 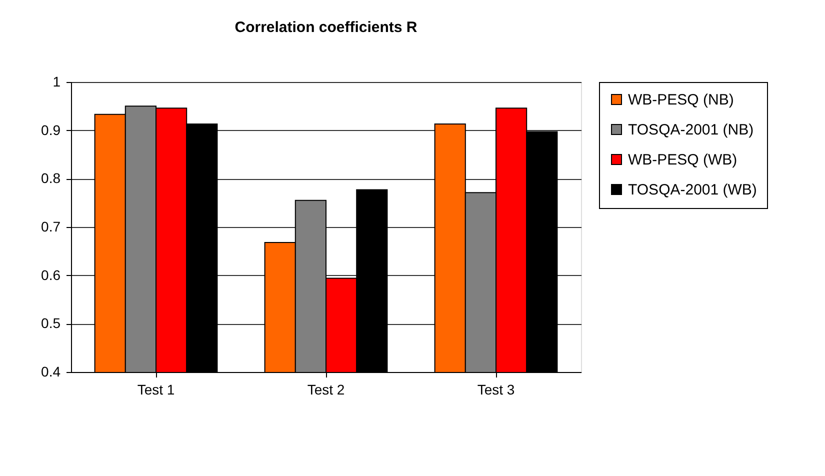 What do you see at coordinates (56, 82) in the screenshot?
I see `y-tick-label: 1` at bounding box center [56, 82].